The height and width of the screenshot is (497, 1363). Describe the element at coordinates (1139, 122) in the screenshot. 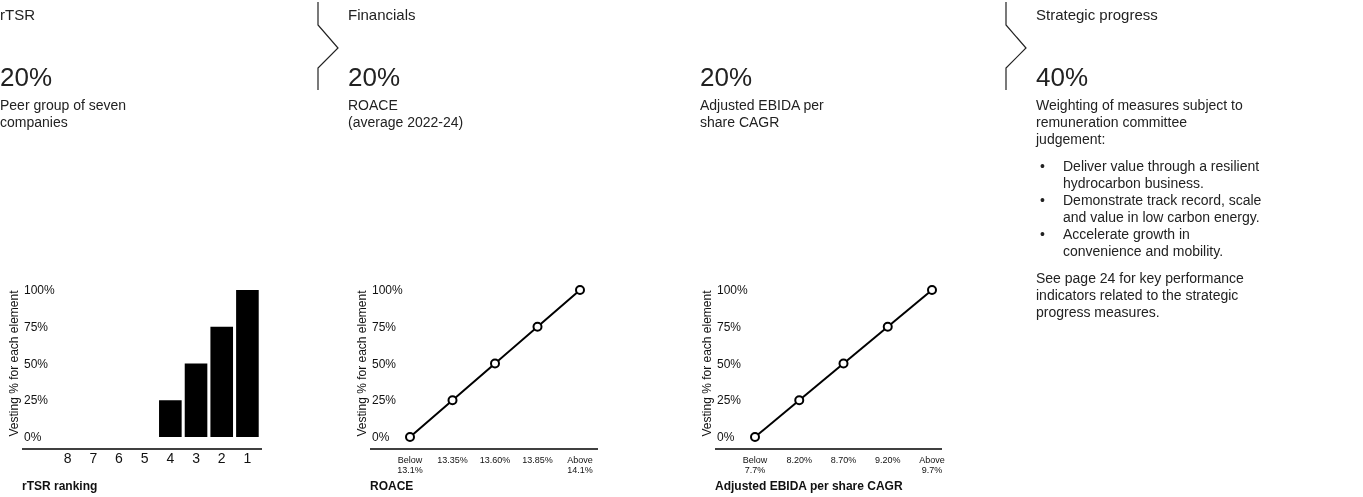

I see `text: Weighting of measures subject to remuneration committee judgement:` at that location.